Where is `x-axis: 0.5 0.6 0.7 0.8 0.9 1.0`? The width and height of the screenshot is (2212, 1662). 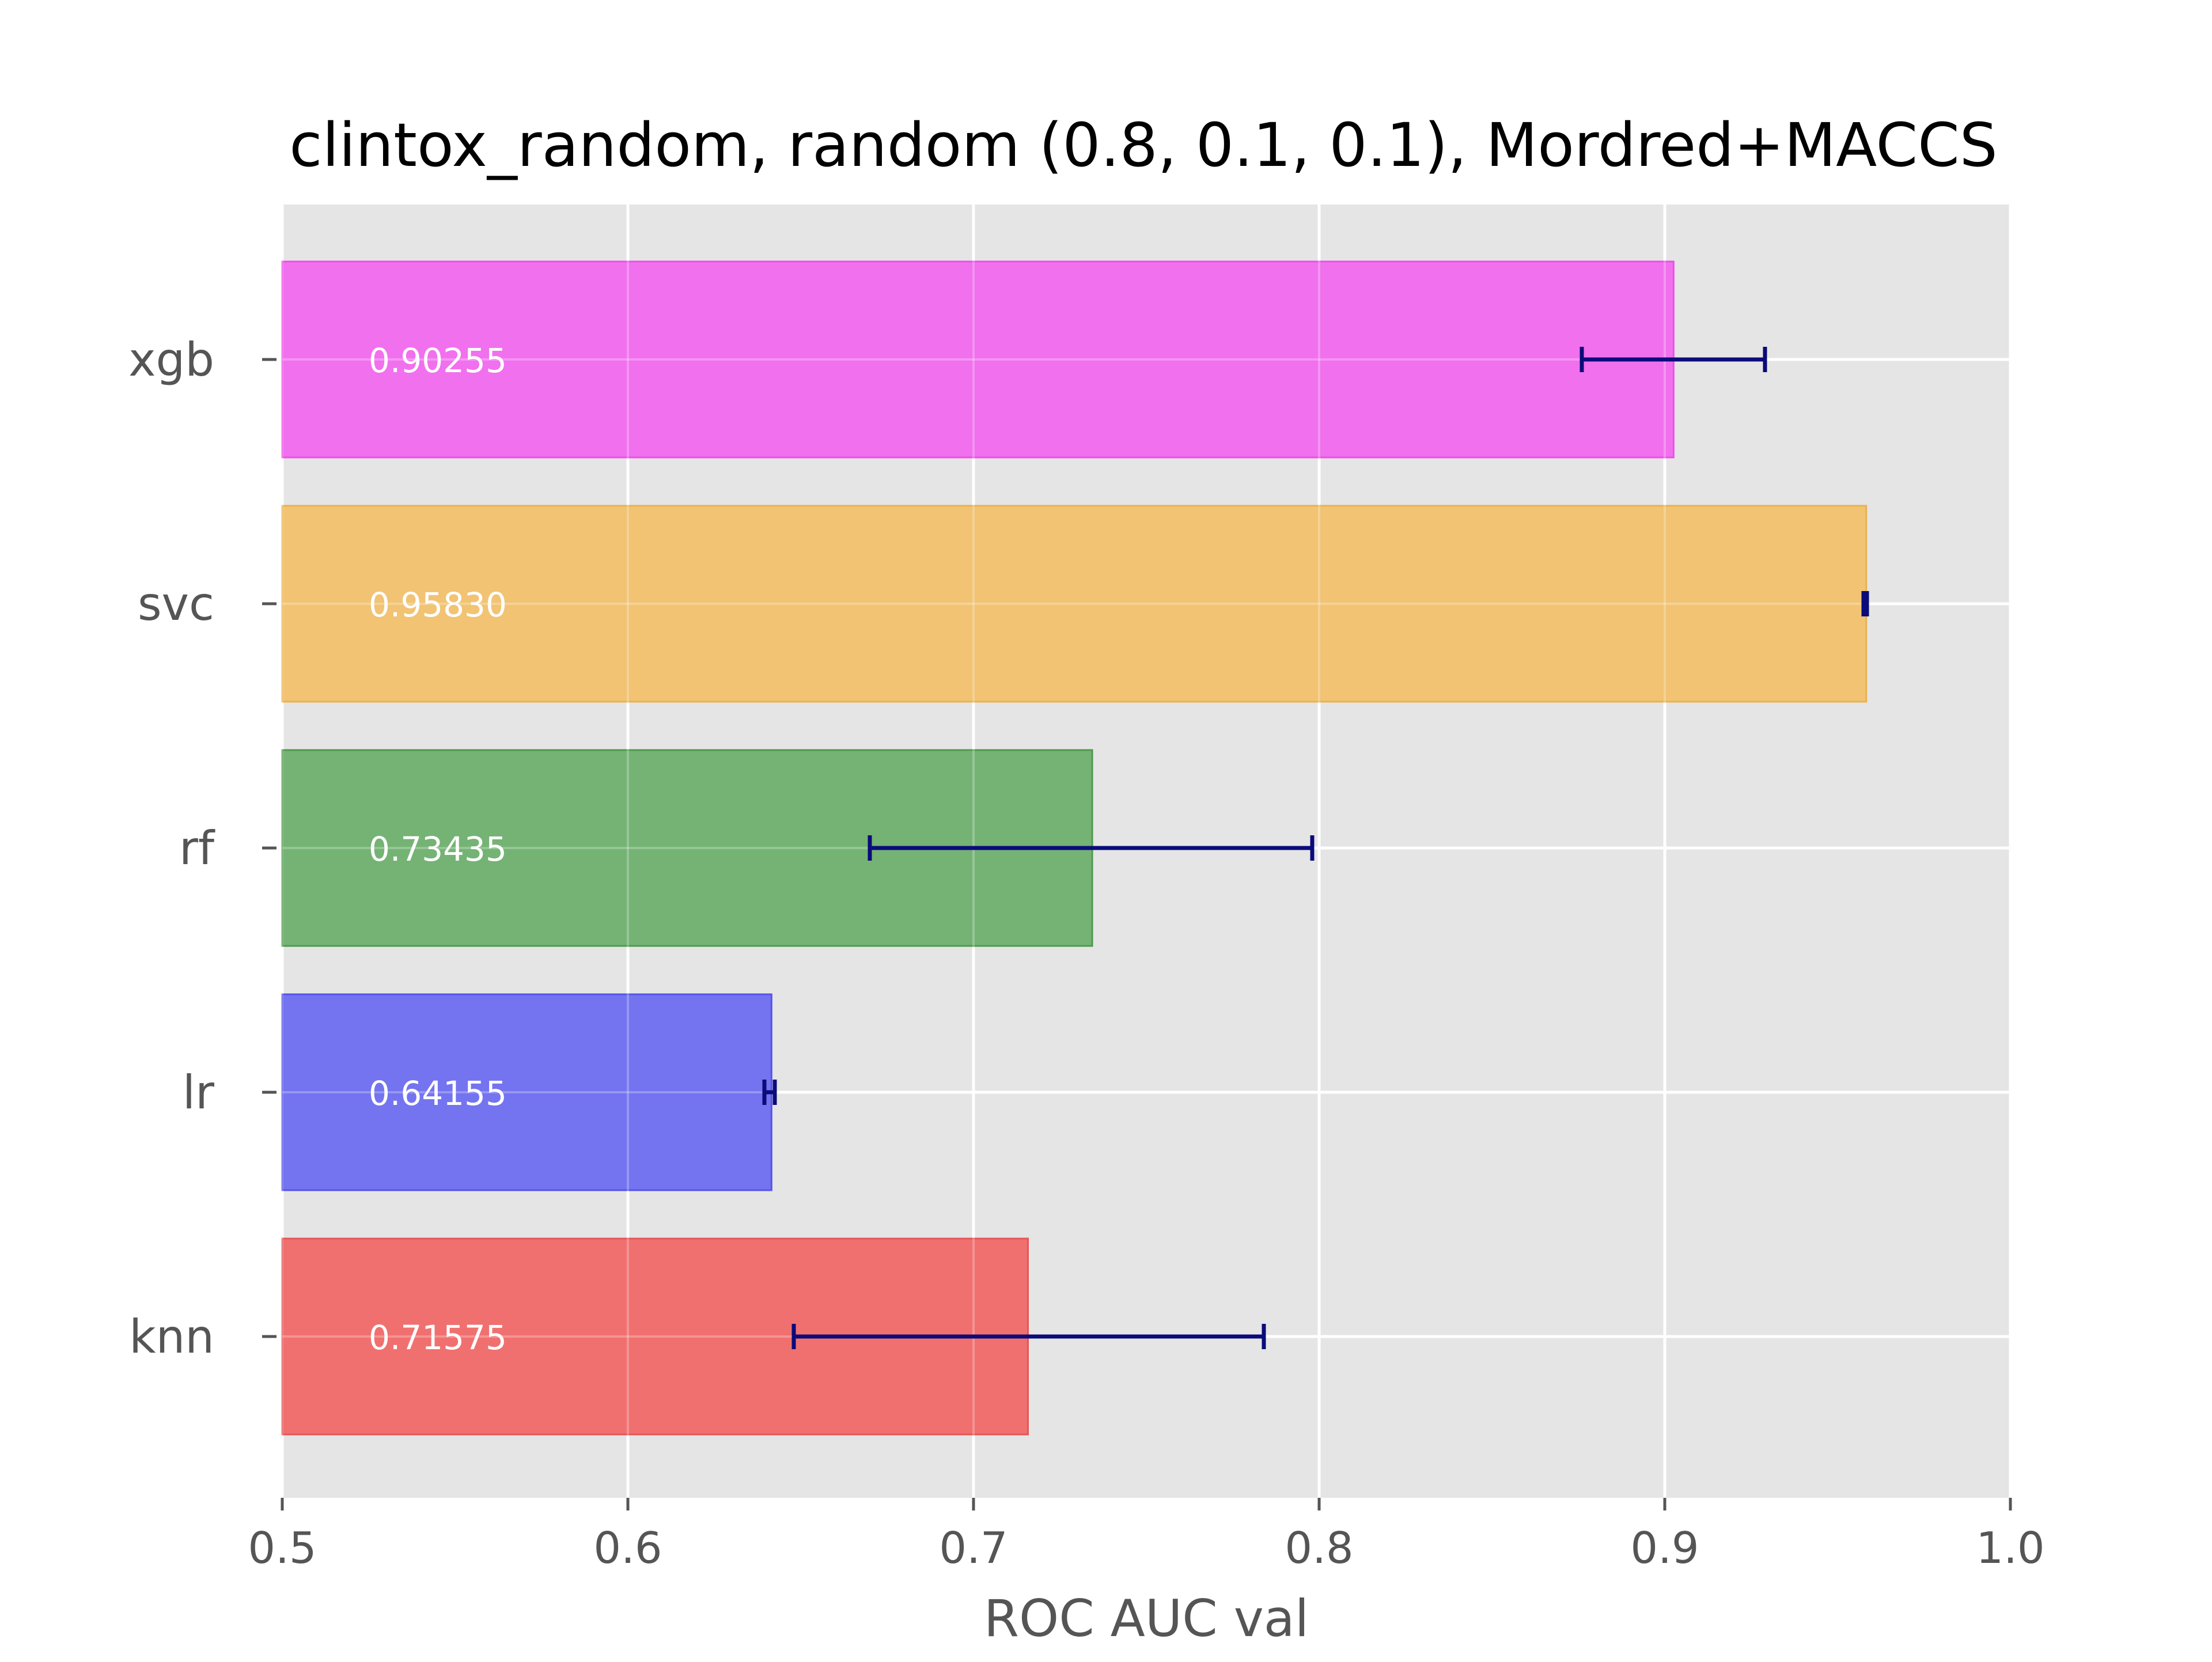 x-axis: 0.5 0.6 0.7 0.8 0.9 1.0 is located at coordinates (1146, 1535).